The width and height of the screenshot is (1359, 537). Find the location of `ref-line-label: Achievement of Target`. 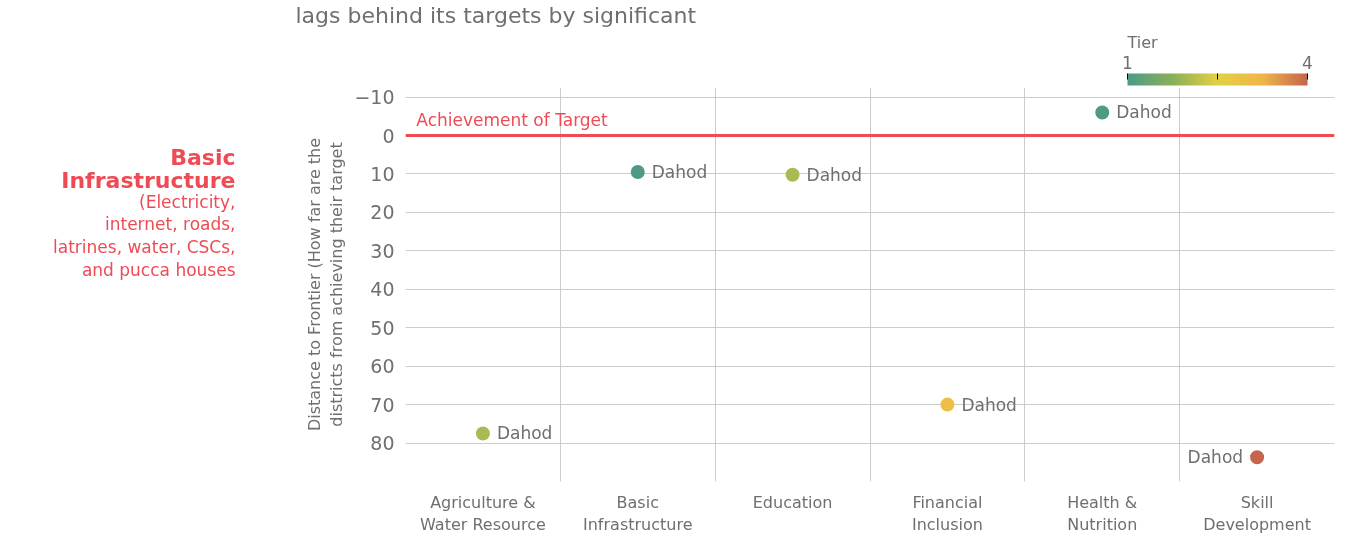

ref-line-label: Achievement of Target is located at coordinates (512, 119).